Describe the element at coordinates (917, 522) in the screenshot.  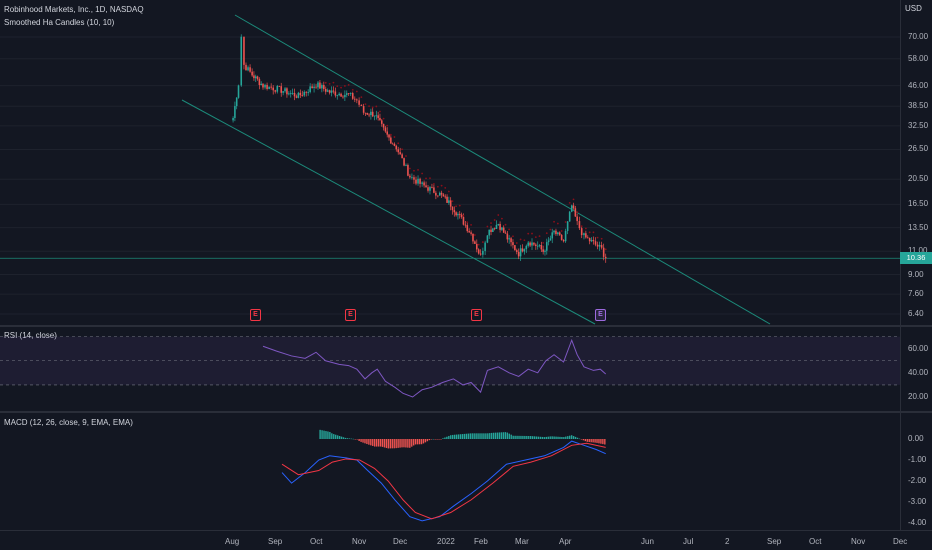
I see `macd-tick-label: -4.00` at that location.